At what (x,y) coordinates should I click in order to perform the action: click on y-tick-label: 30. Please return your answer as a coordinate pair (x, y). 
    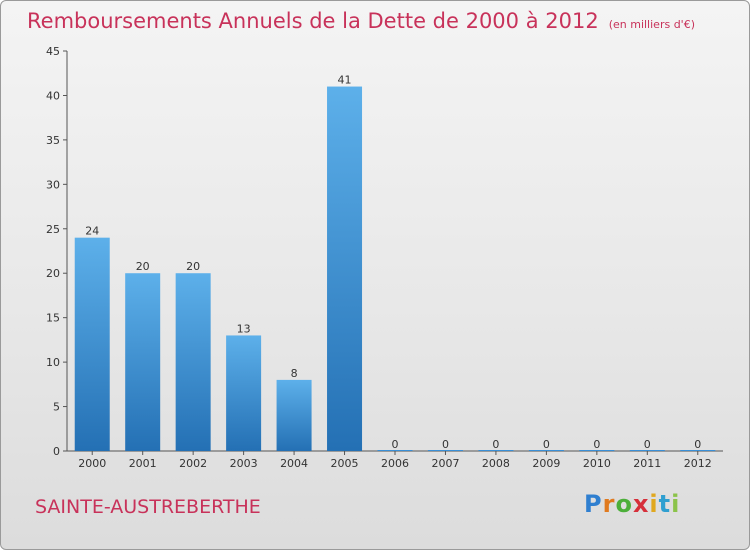
    Looking at the image, I should click on (53, 184).